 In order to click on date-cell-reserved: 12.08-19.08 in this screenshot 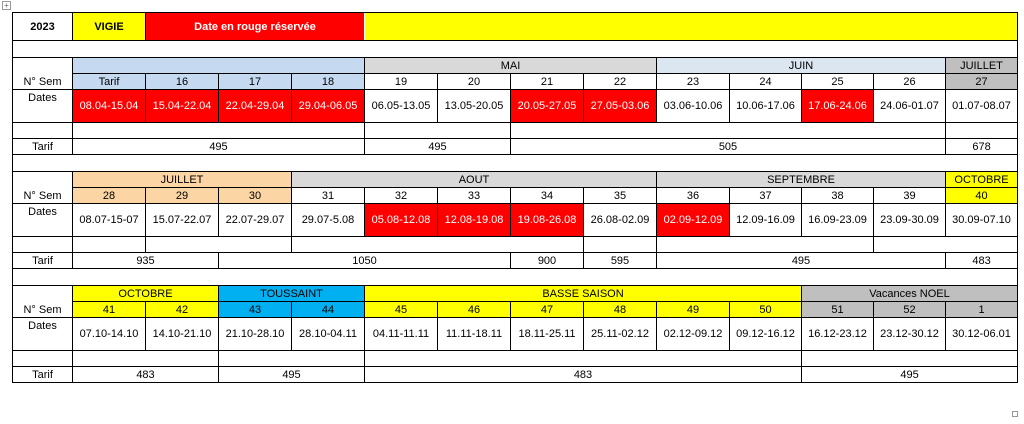, I will do `click(474, 220)`.